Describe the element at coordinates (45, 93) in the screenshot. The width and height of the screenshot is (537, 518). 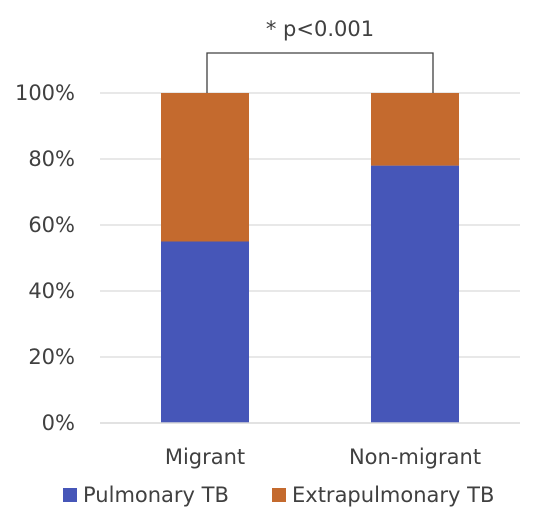
I see `y-tick-label: 100%` at that location.